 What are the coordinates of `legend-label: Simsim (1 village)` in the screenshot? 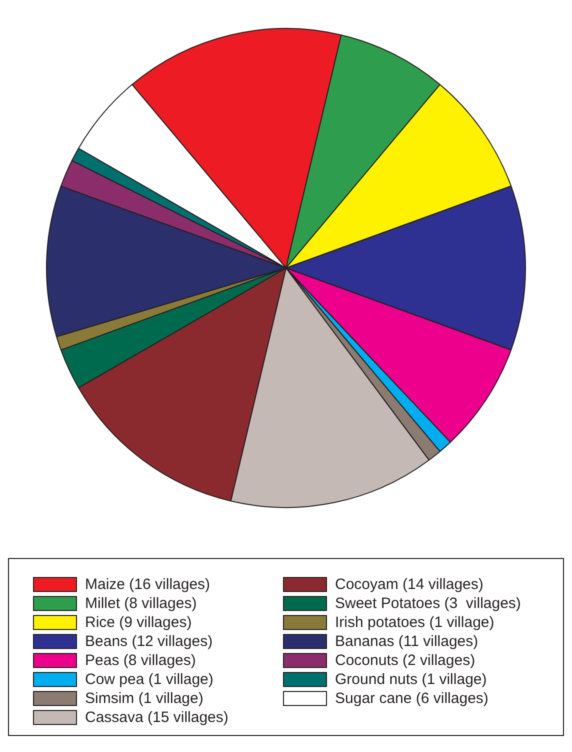 It's located at (144, 698).